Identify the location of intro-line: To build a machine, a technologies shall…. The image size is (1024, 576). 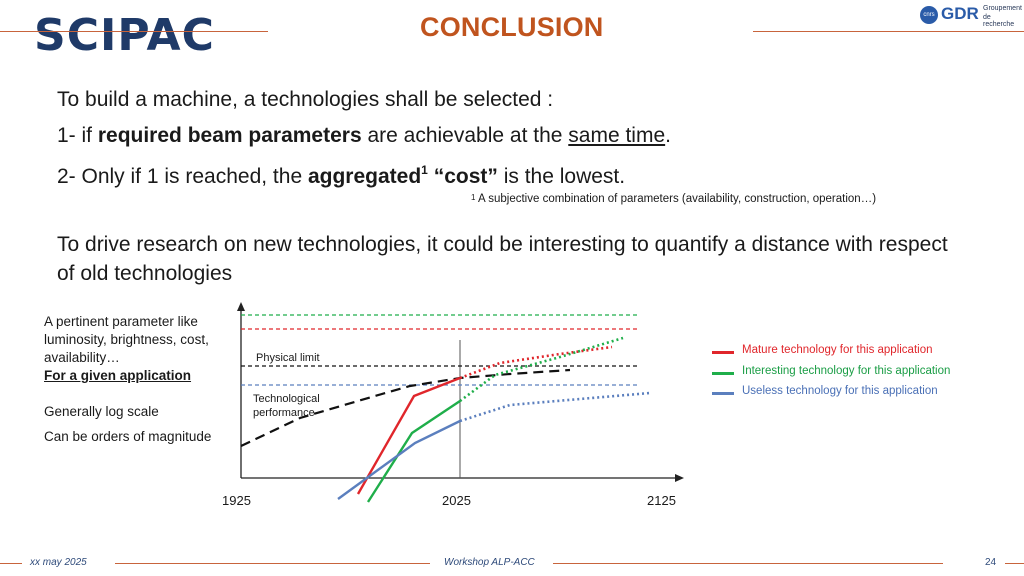
(305, 99).